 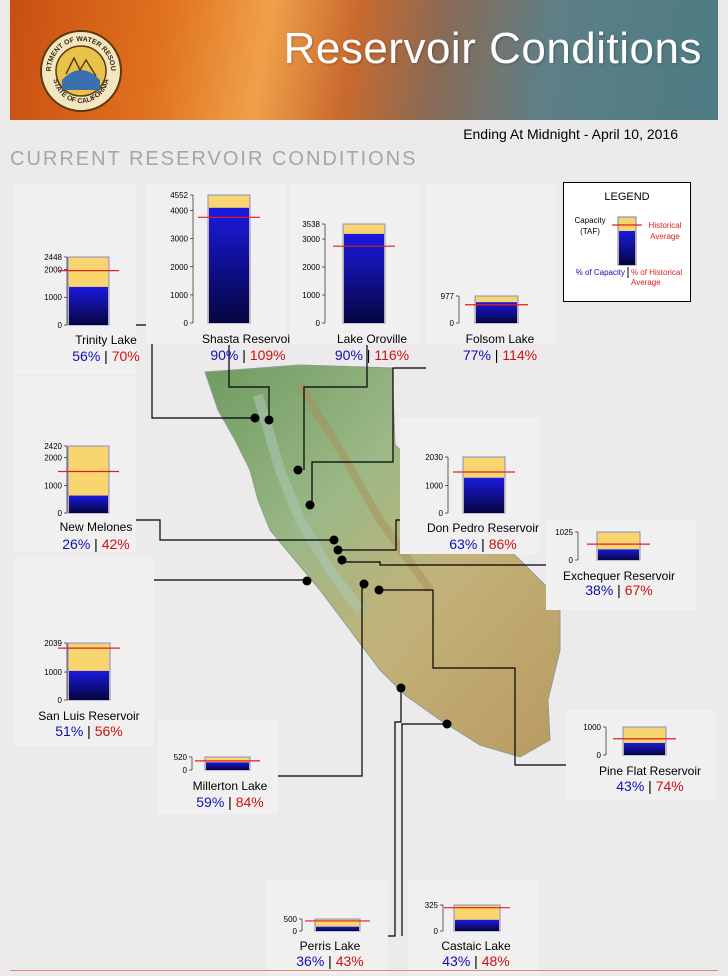 I want to click on axis-tick-label: 520, so click(x=181, y=757).